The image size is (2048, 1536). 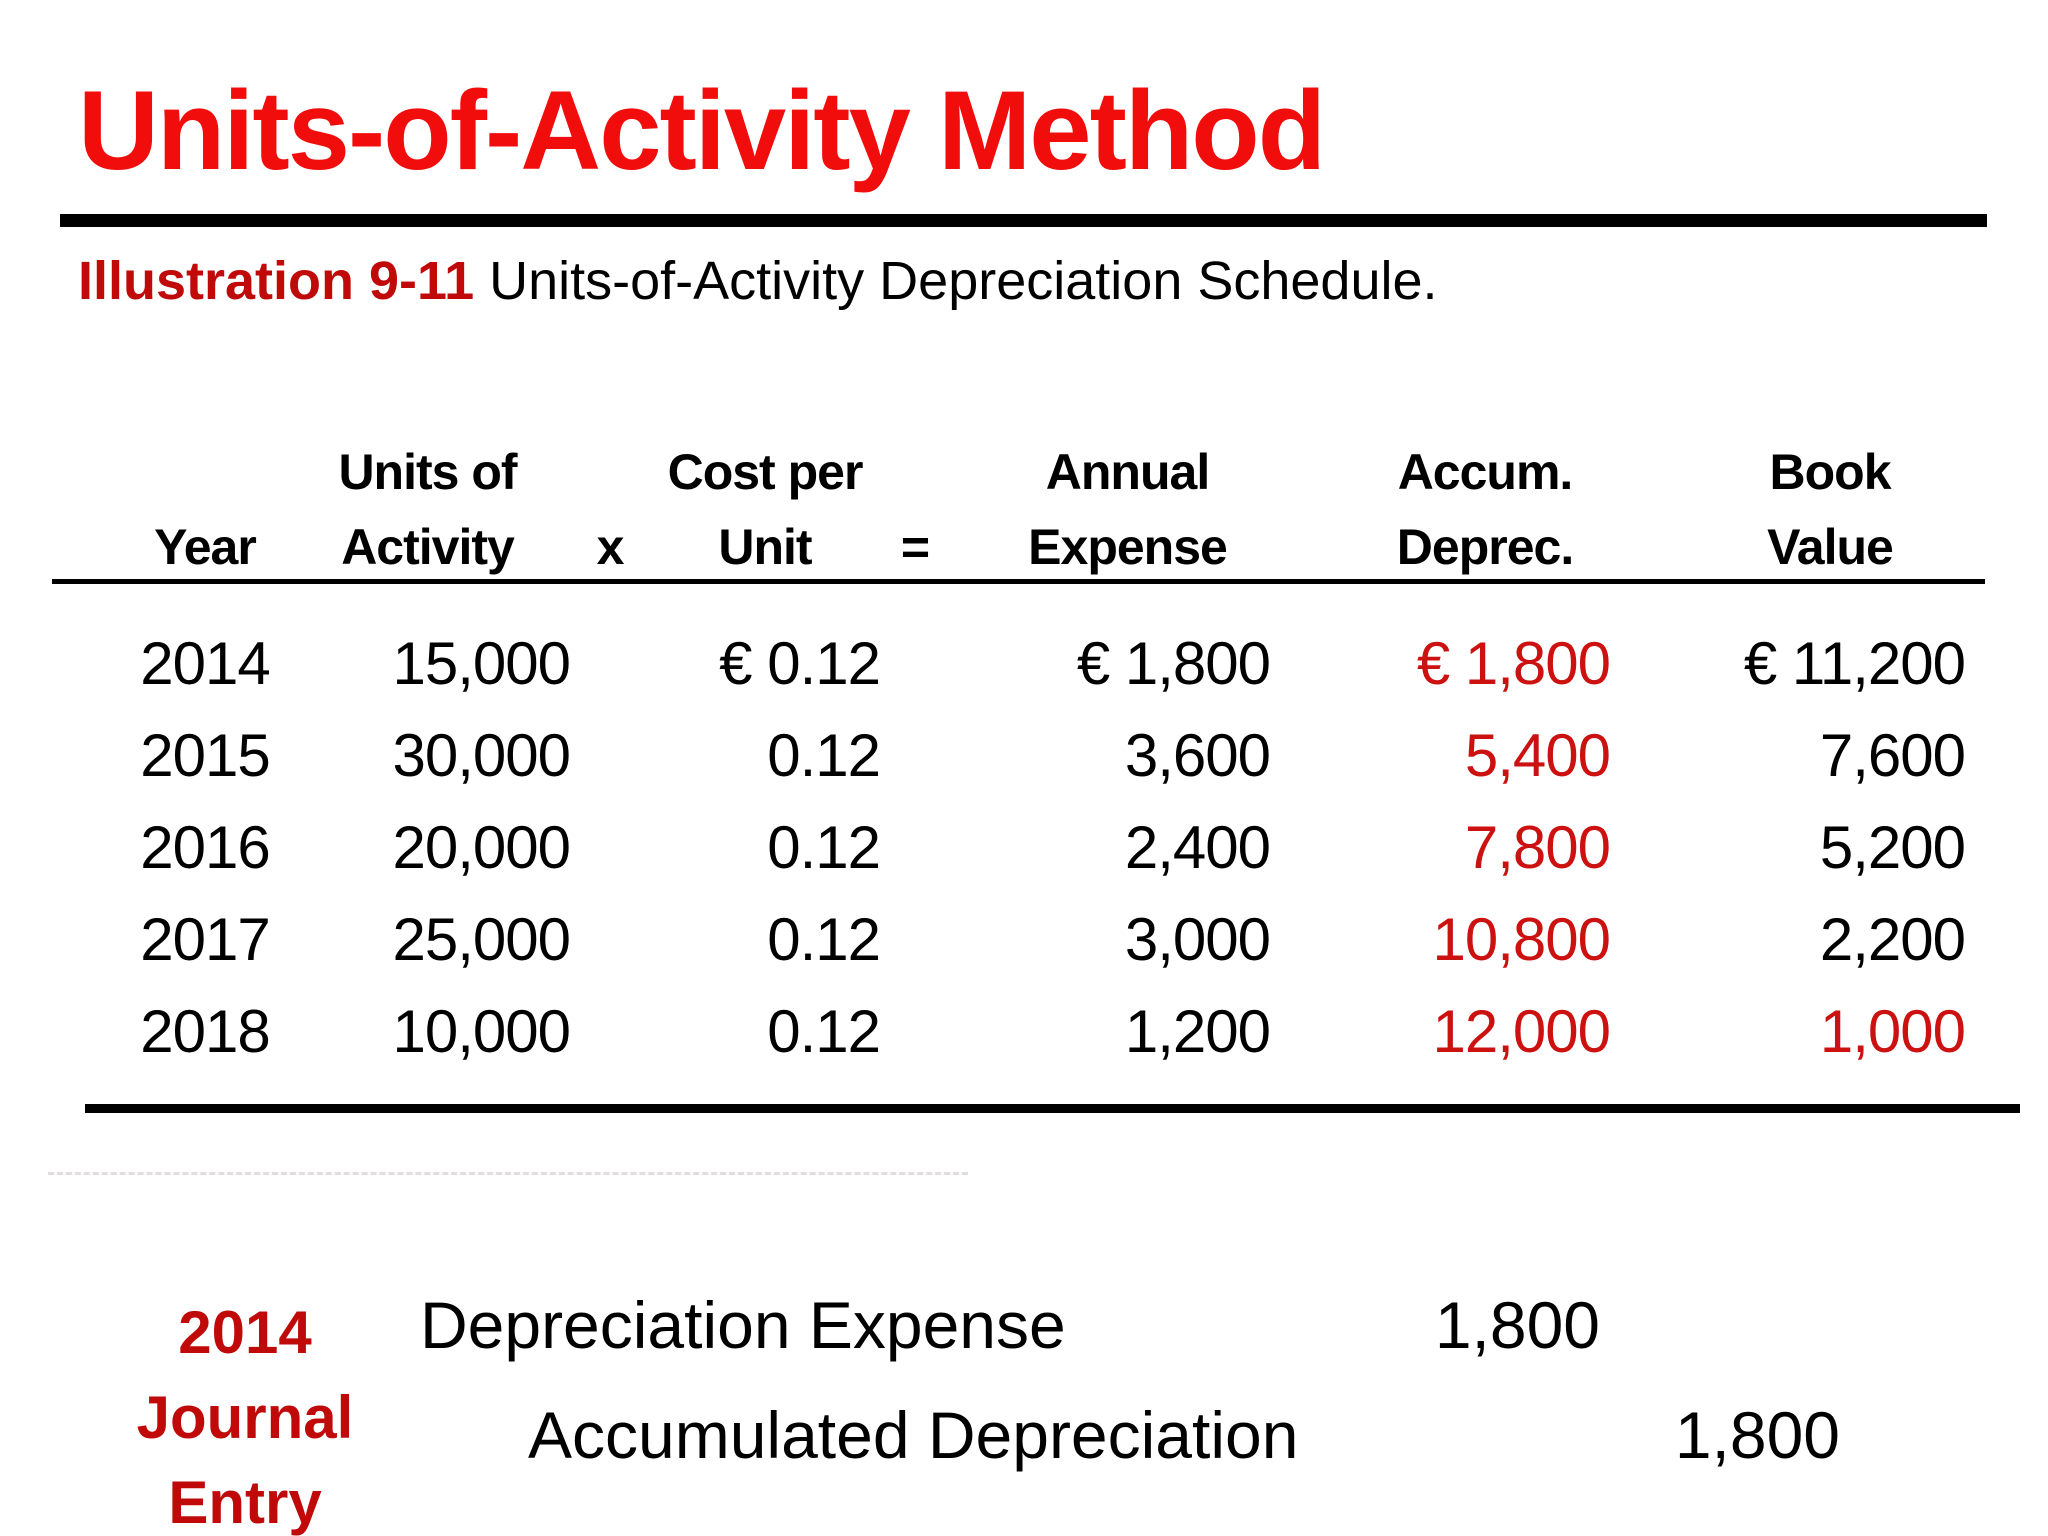 I want to click on cell-units: 15,000, so click(x=481, y=663).